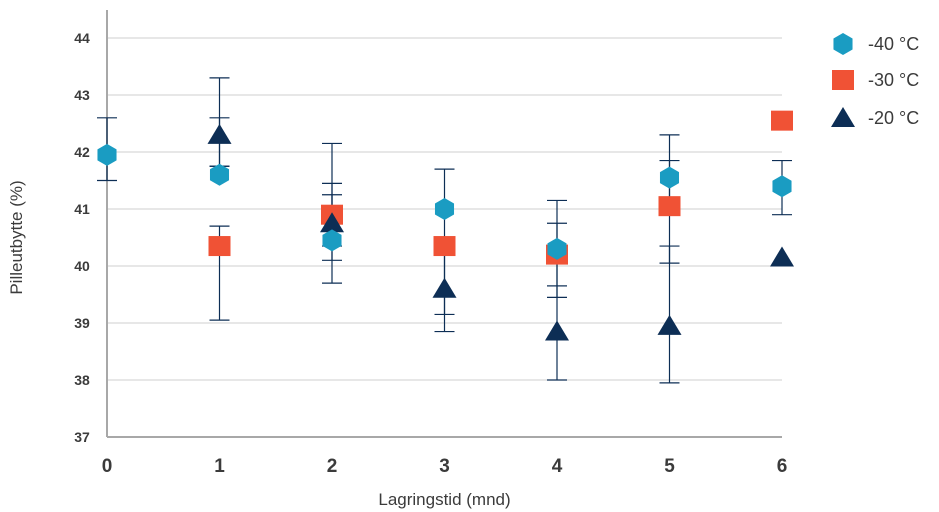 Image resolution: width=939 pixels, height=512 pixels. What do you see at coordinates (219, 466) in the screenshot?
I see `x-tick-label: 1` at bounding box center [219, 466].